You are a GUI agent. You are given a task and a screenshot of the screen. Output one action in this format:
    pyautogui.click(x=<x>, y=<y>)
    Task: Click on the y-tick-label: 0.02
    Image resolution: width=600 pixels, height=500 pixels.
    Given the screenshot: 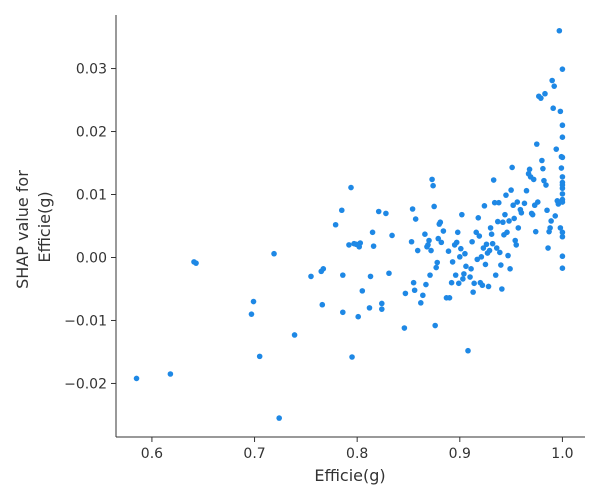 What is the action you would take?
    pyautogui.click(x=91, y=133)
    